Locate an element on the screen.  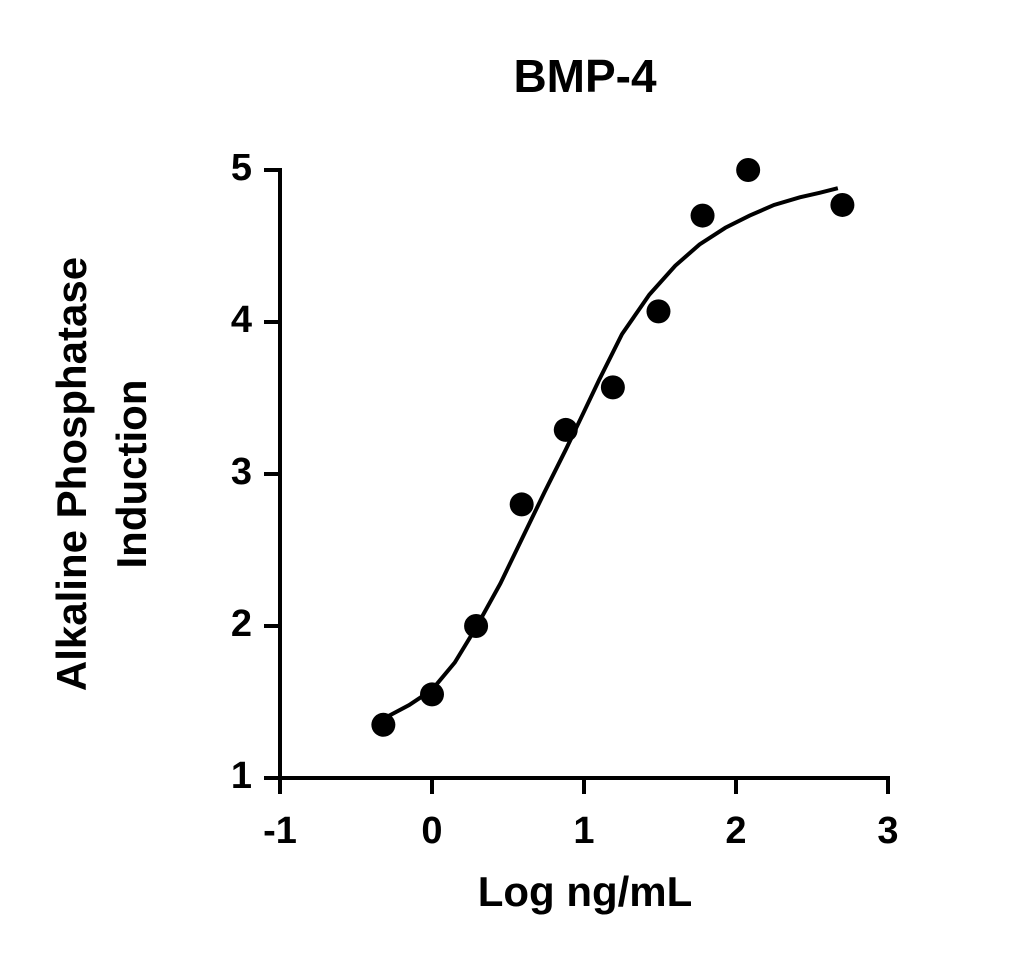
y-tick-label: 4 is located at coordinates (241, 320).